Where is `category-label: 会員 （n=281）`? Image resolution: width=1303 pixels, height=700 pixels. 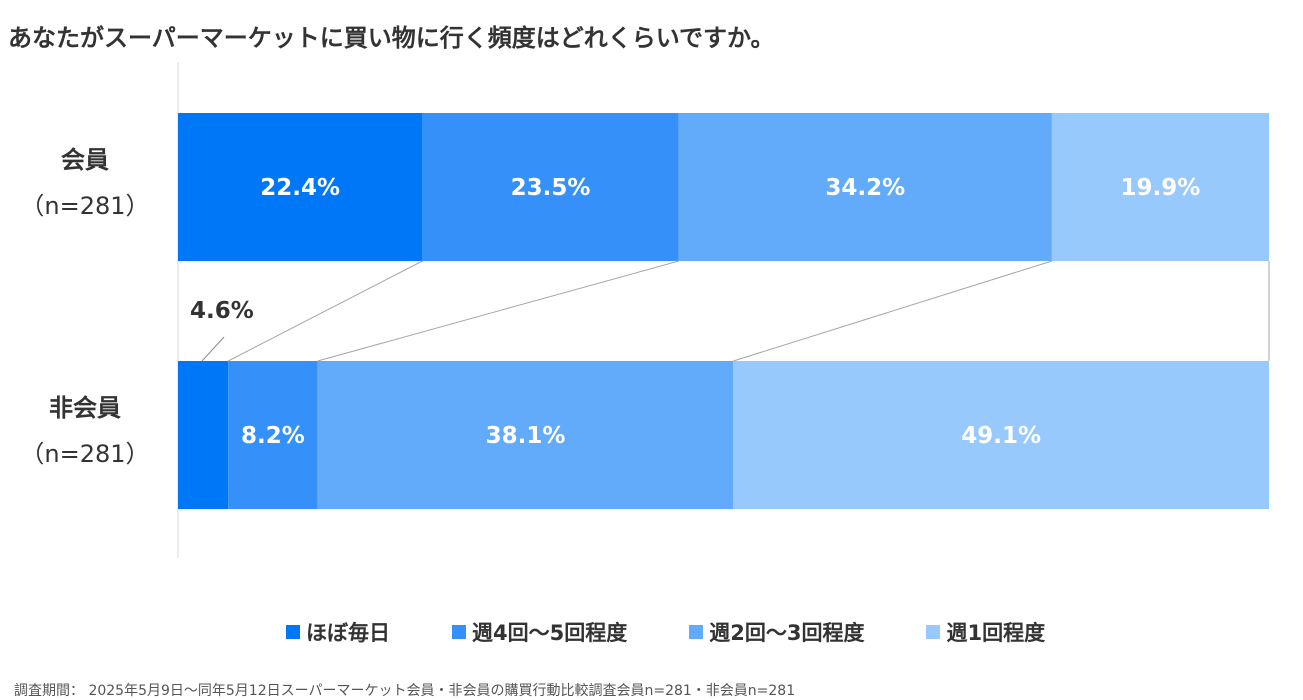 category-label: 会員 （n=281） is located at coordinates (85, 183).